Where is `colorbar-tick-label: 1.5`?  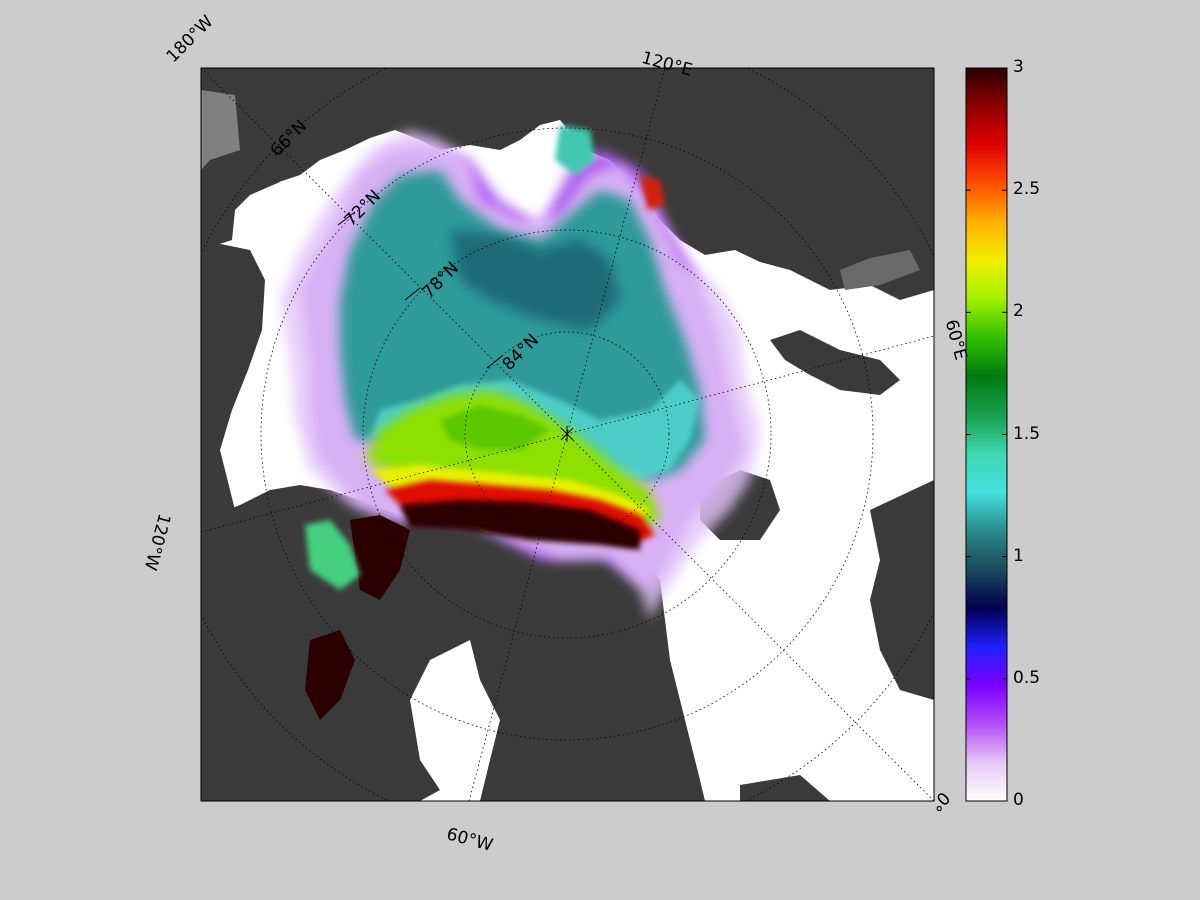
colorbar-tick-label: 1.5 is located at coordinates (1027, 433).